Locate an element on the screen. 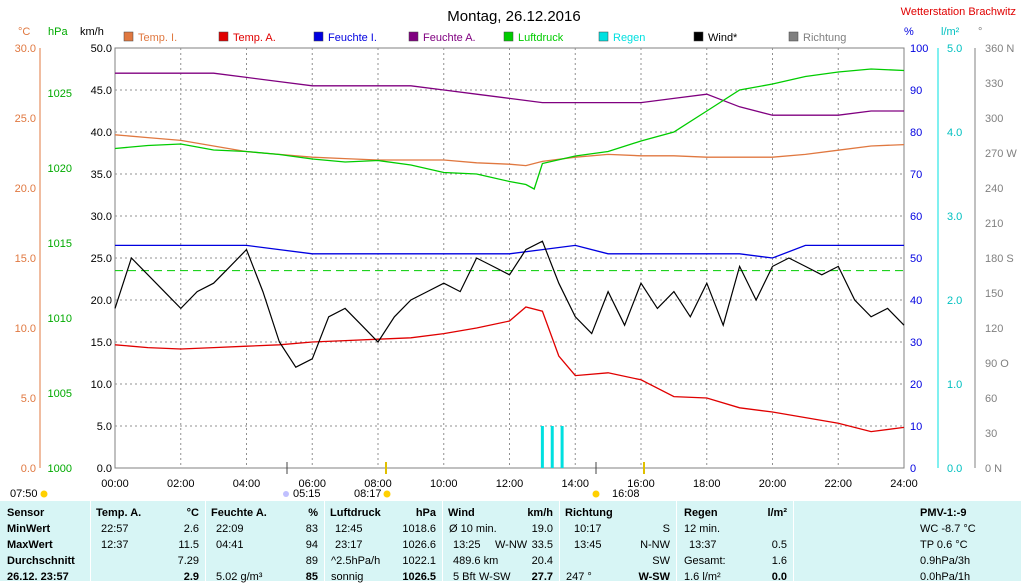  pressure-tick-label: 1025 is located at coordinates (60, 94).